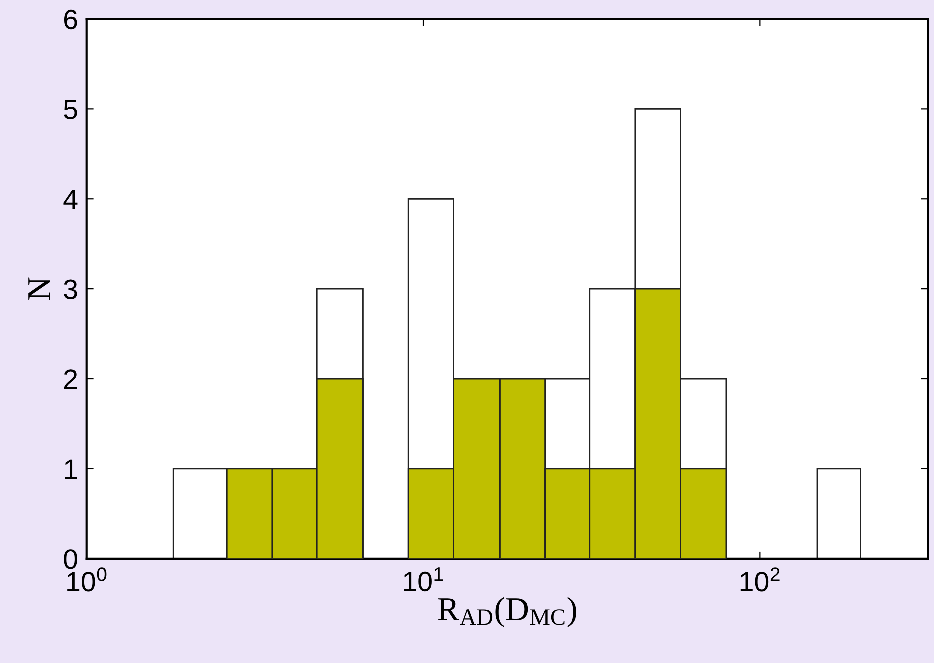  What do you see at coordinates (71, 470) in the screenshot?
I see `y-tick-label: 1` at bounding box center [71, 470].